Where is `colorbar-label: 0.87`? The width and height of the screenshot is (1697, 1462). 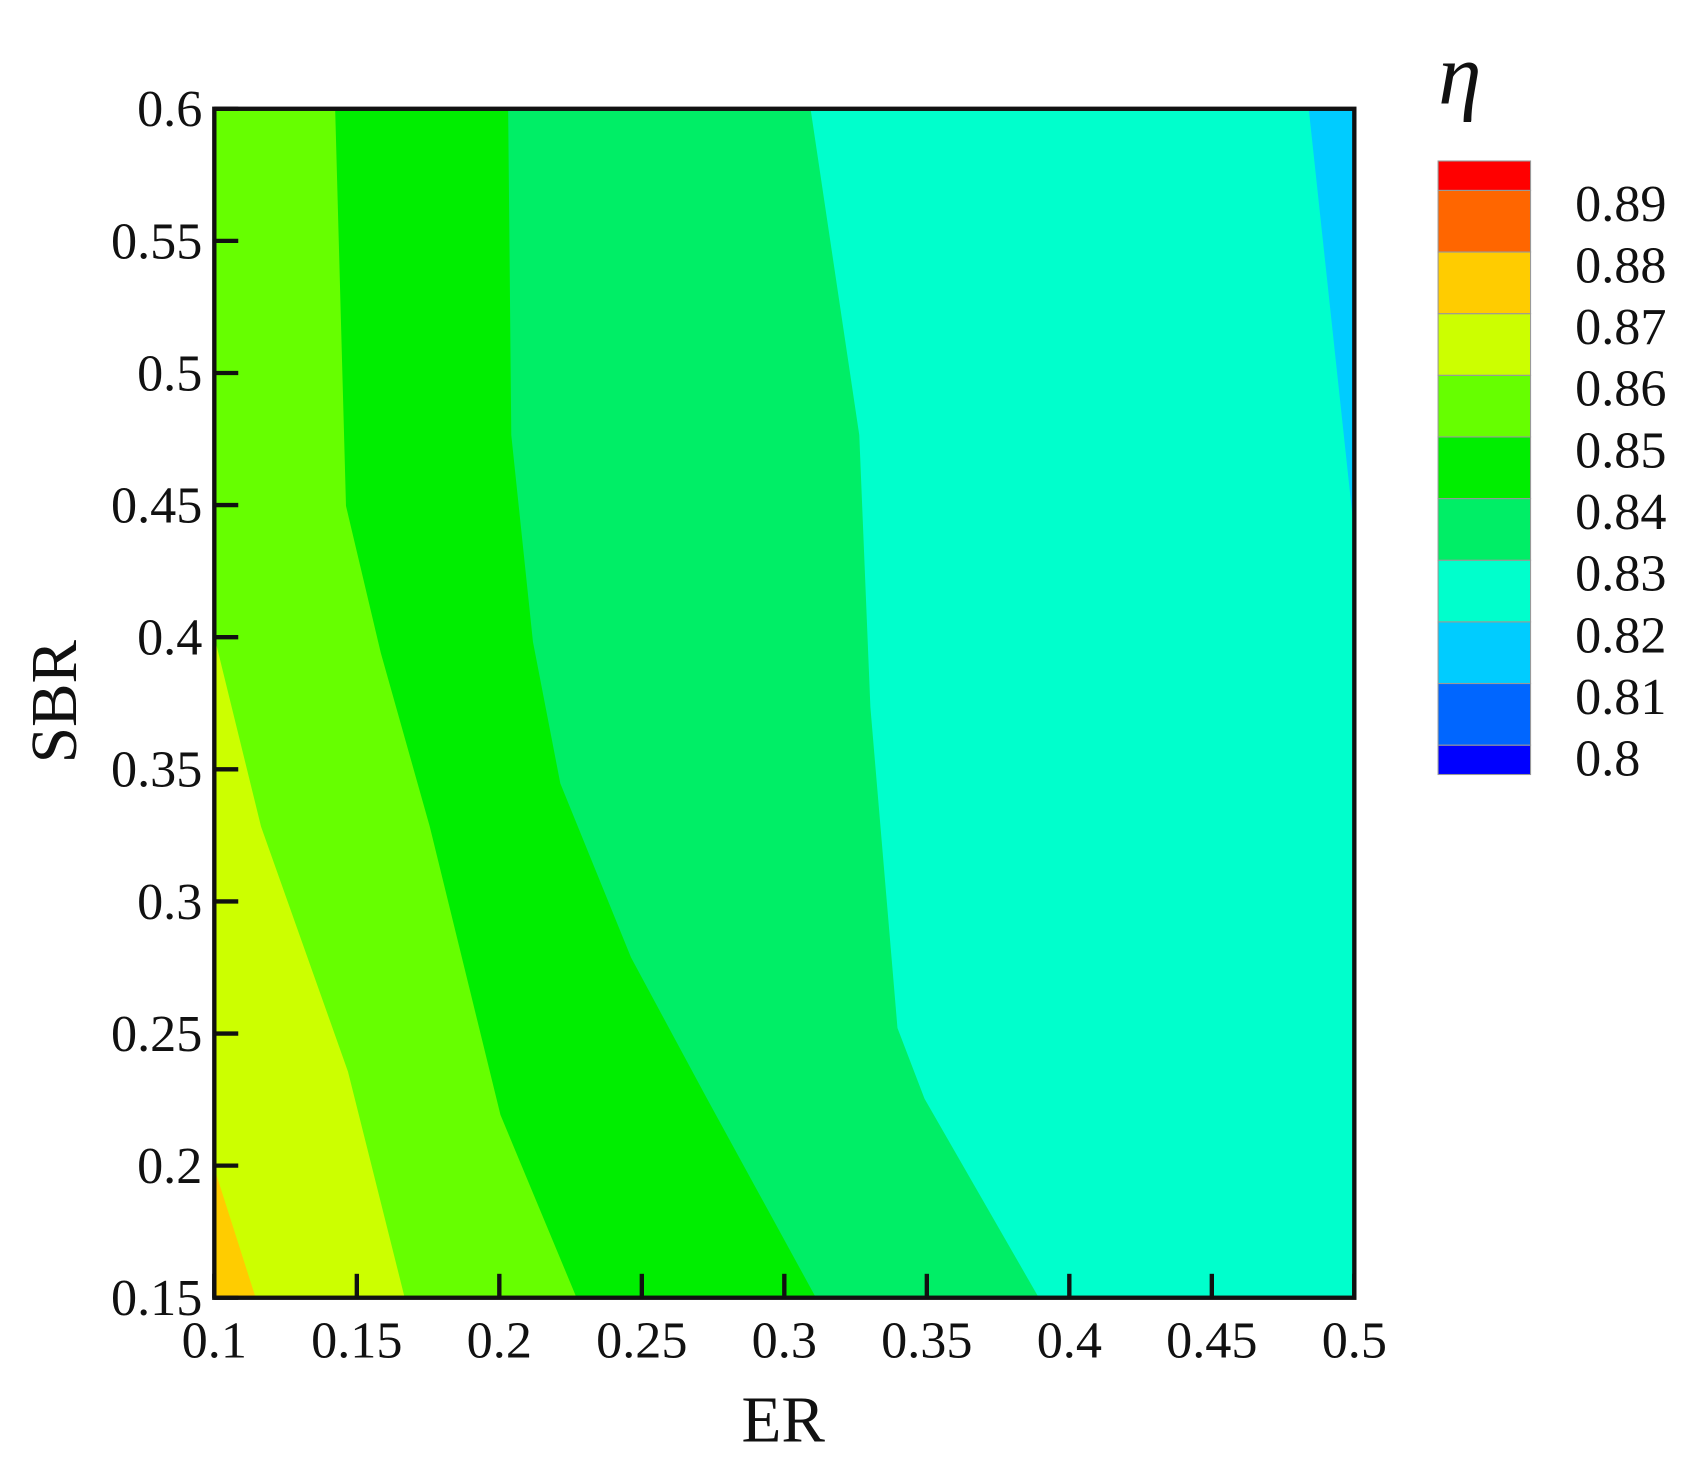 colorbar-label: 0.87 is located at coordinates (1620, 327).